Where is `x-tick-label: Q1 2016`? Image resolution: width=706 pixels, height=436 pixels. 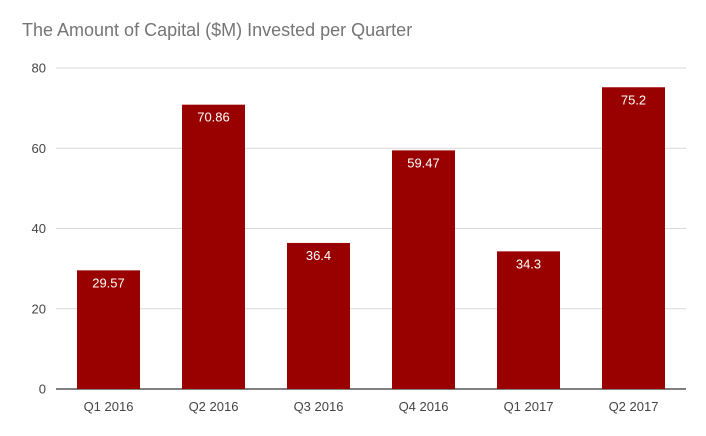
x-tick-label: Q1 2016 is located at coordinates (109, 406).